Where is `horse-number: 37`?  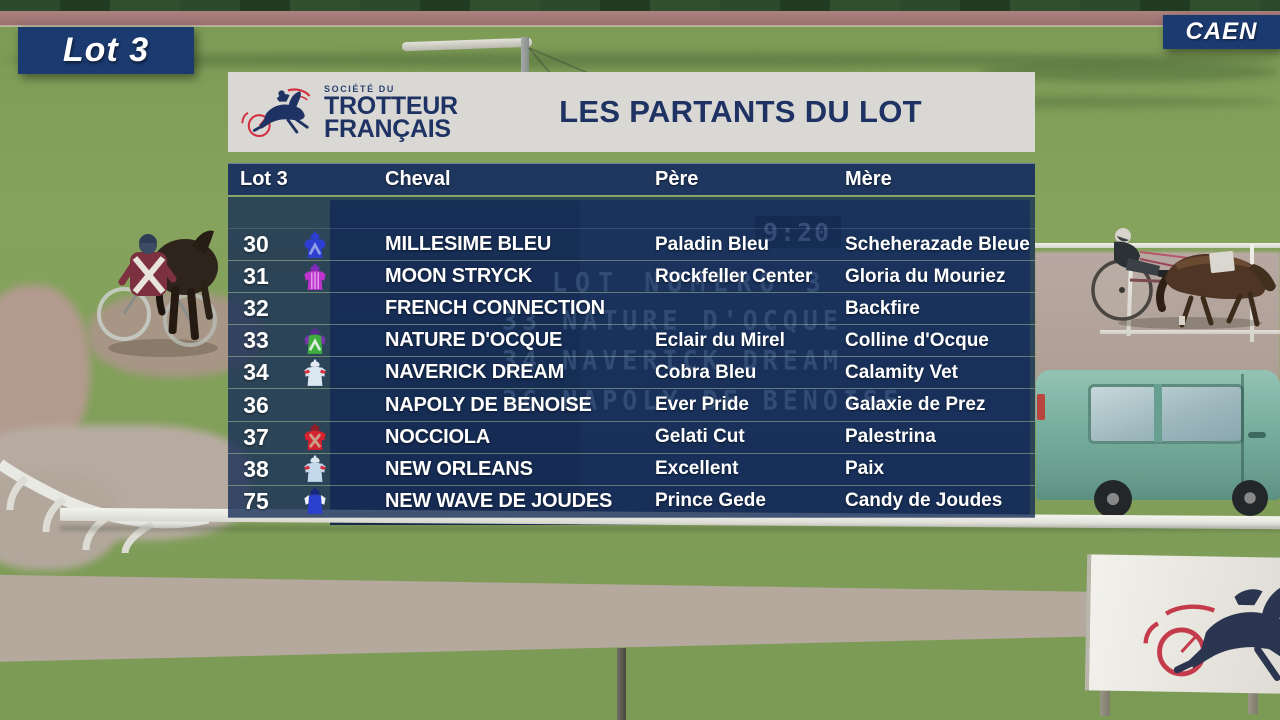 horse-number: 37 is located at coordinates (256, 436).